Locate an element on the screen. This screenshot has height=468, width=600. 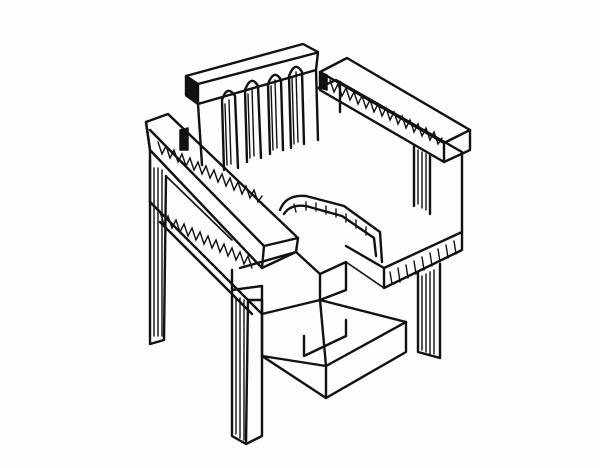
right-armrest-icon is located at coordinates (395, 136).